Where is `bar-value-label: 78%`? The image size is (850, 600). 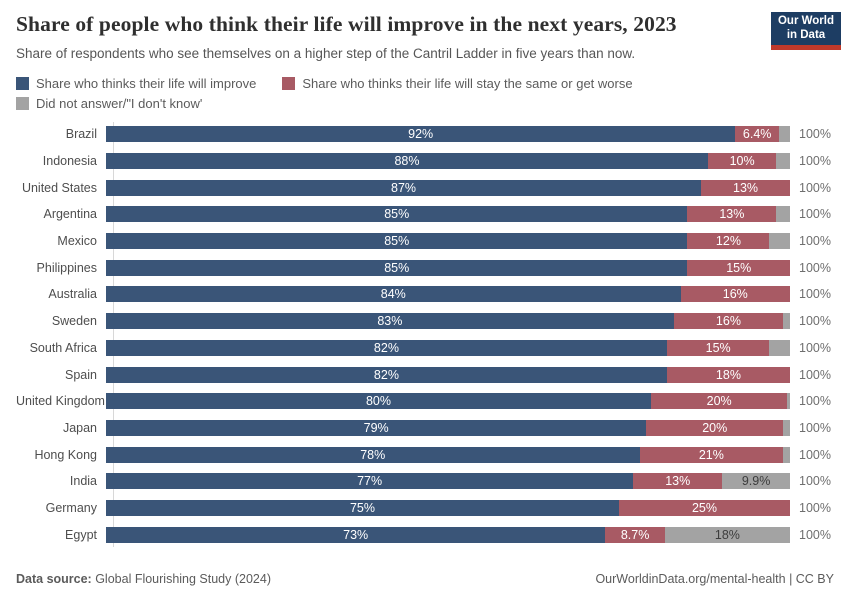
bar-value-label: 78% is located at coordinates (373, 454).